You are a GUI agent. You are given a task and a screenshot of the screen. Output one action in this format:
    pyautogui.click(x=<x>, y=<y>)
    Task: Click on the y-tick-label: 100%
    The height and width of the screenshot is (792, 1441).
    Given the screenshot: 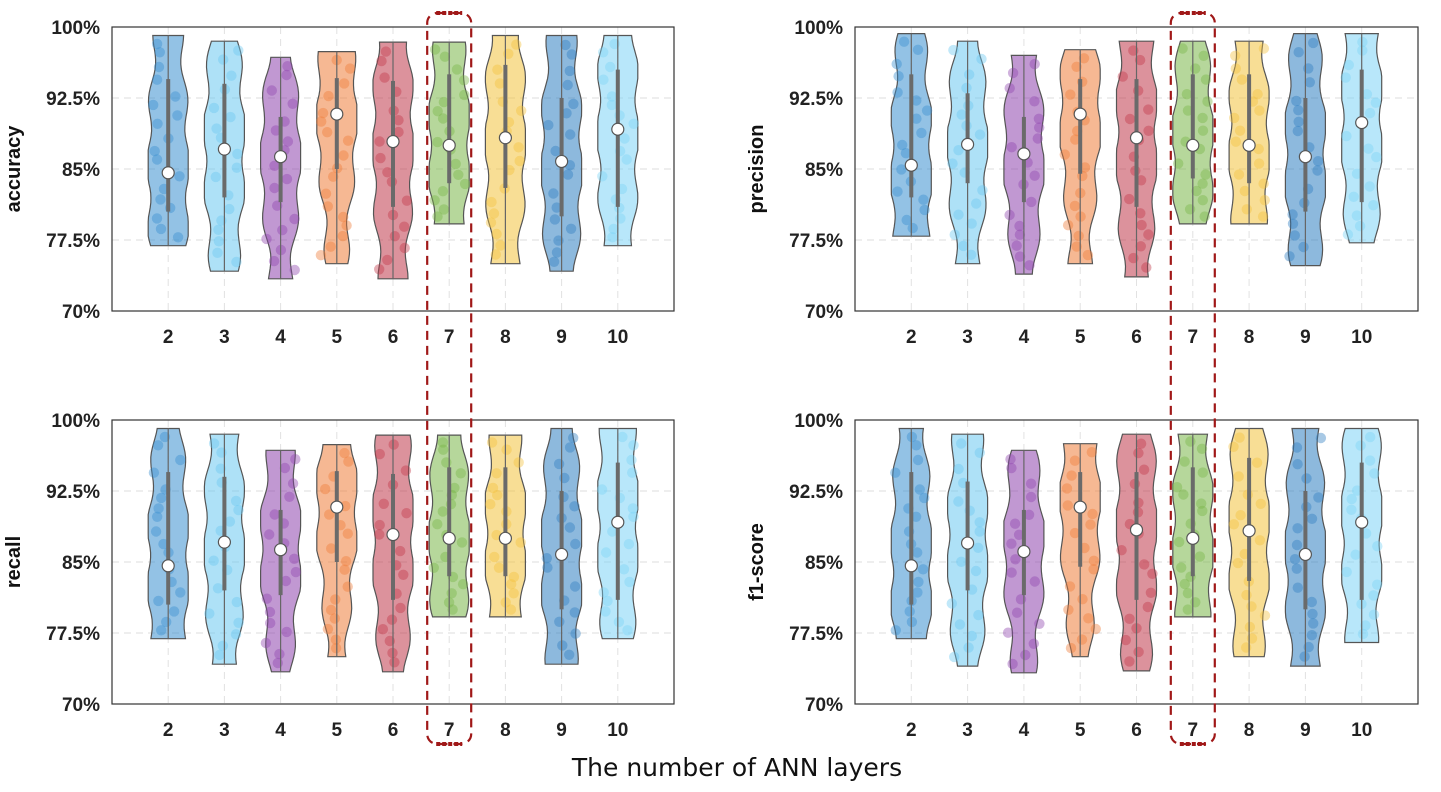 What is the action you would take?
    pyautogui.click(x=818, y=421)
    